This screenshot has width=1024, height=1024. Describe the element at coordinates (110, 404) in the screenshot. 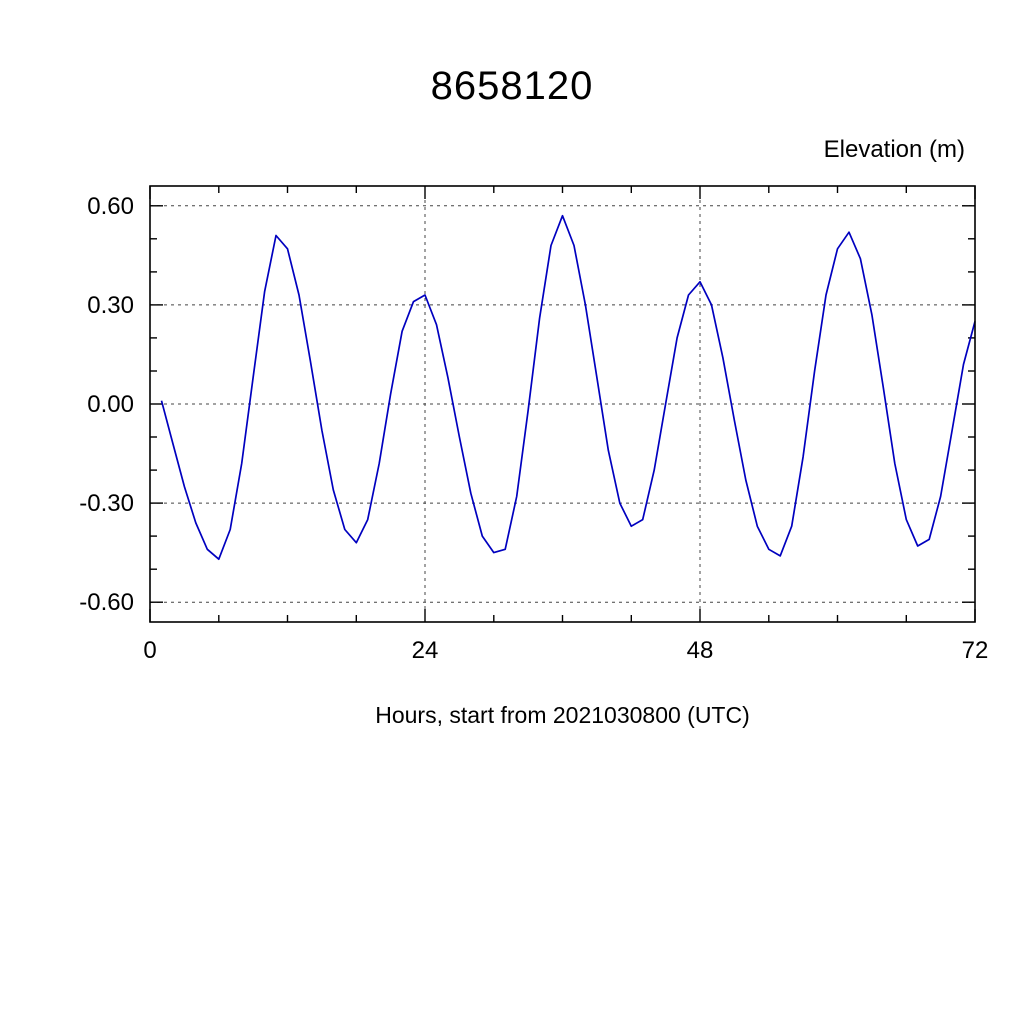

I see `y-tick-label: 0.00` at that location.